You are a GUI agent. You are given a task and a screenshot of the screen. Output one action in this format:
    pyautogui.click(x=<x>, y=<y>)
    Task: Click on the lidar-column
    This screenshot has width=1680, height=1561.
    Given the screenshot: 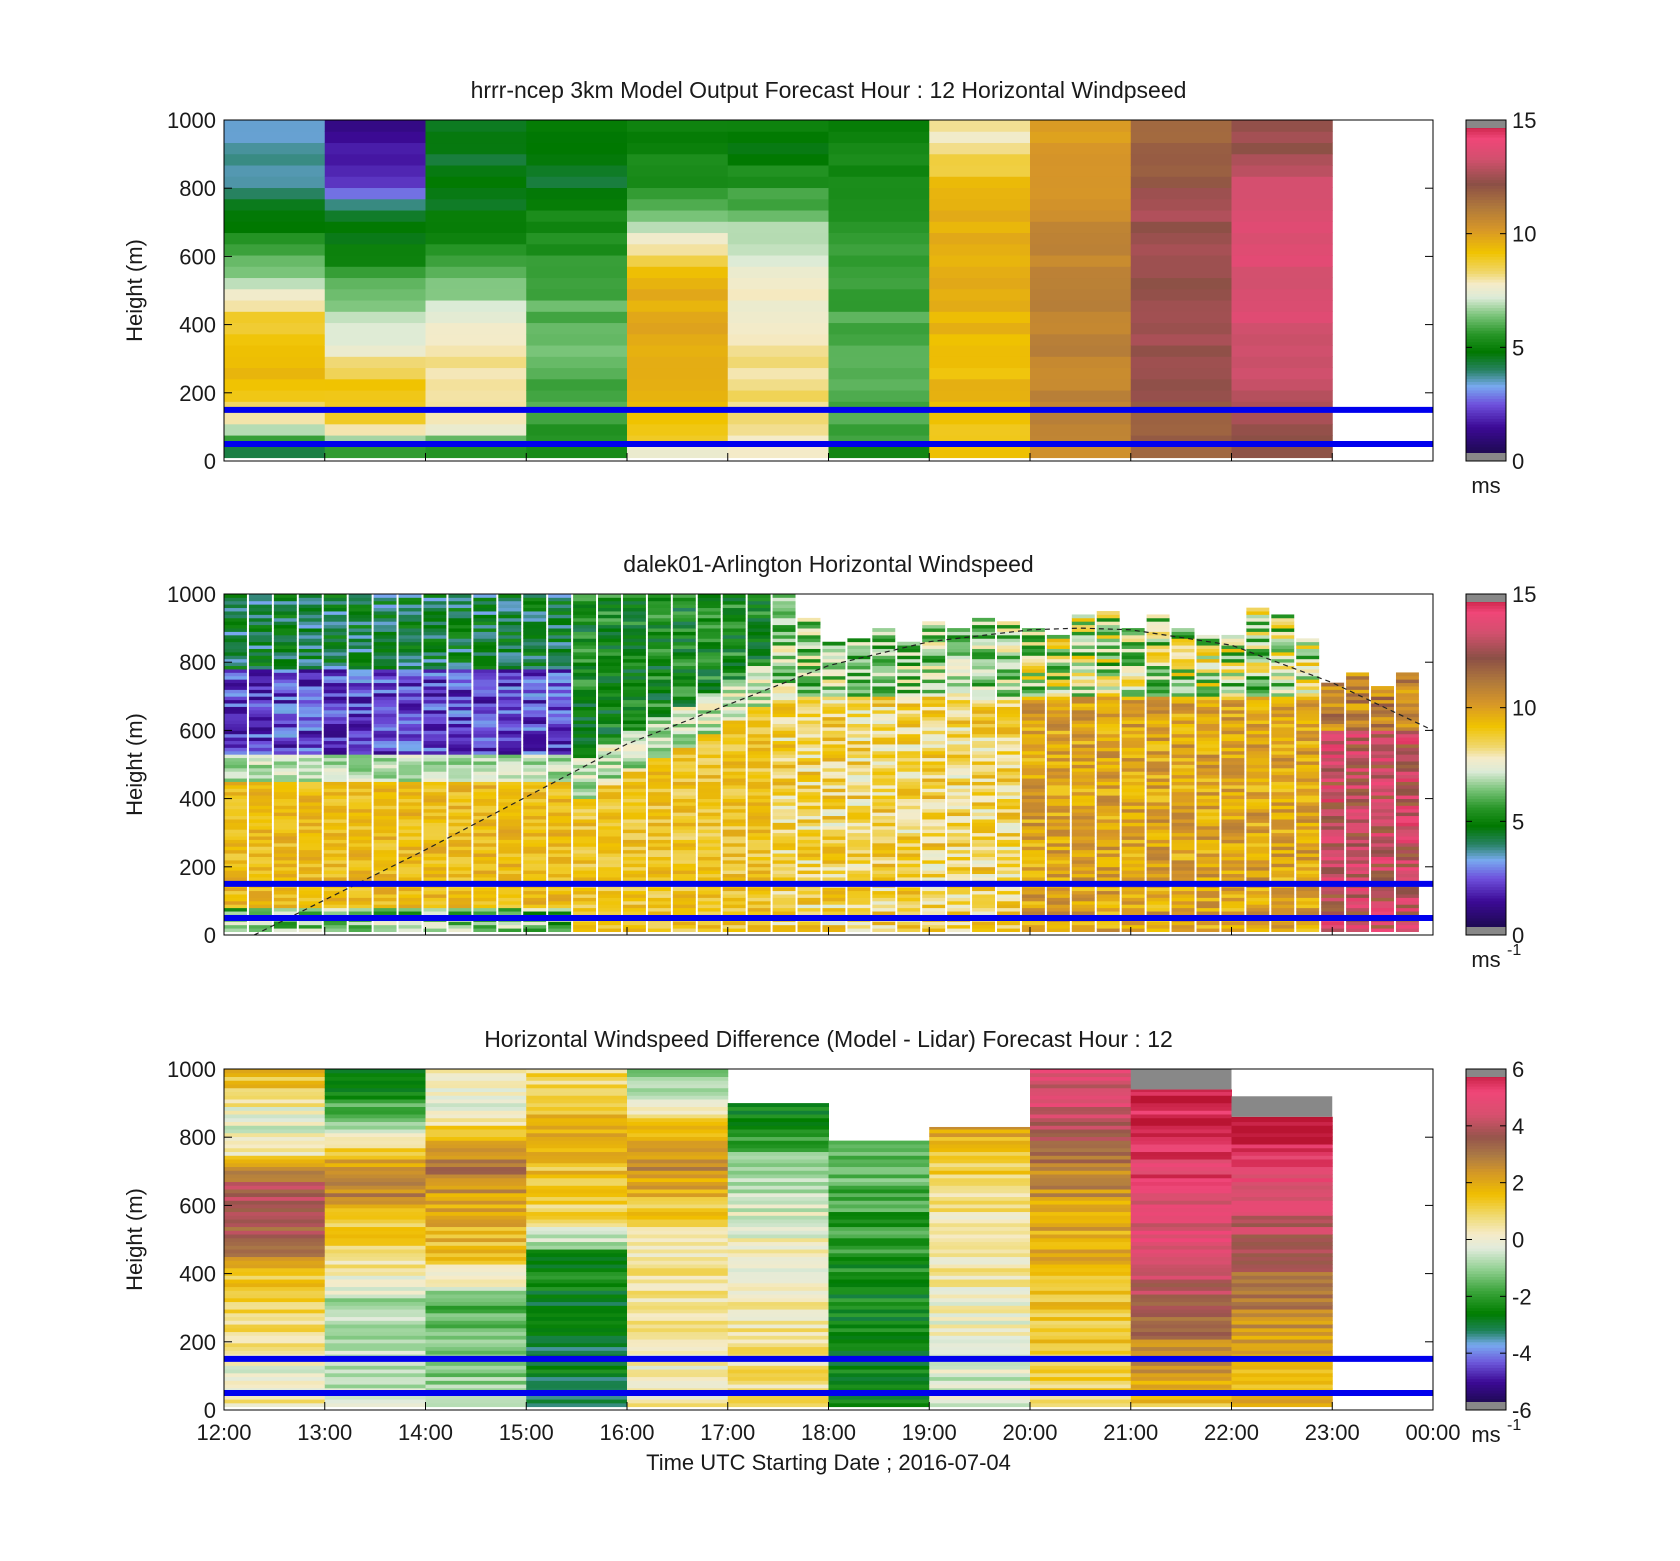 What is the action you would take?
    pyautogui.click(x=1158, y=773)
    